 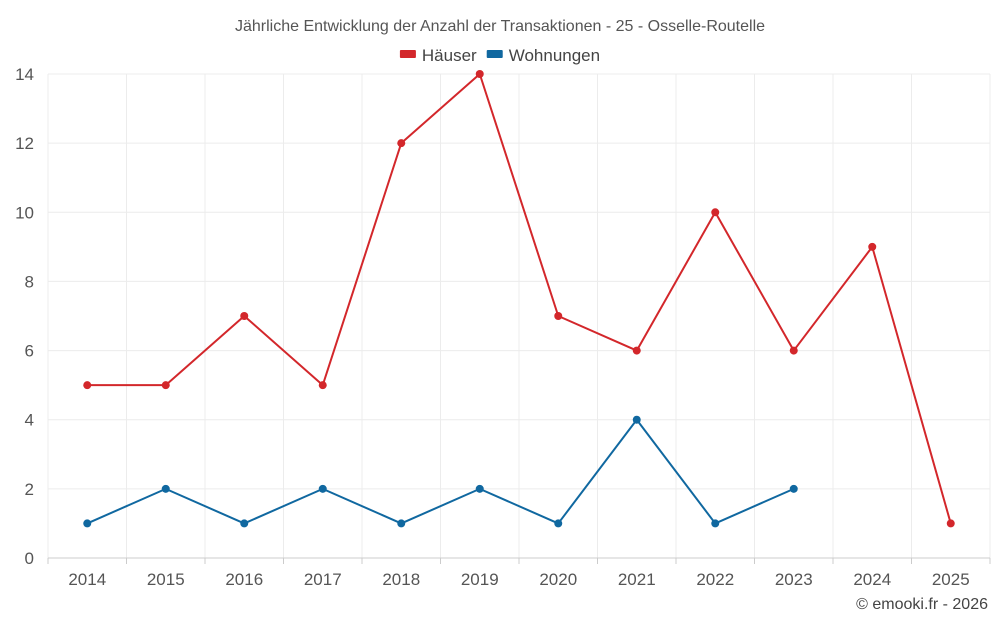 I want to click on y-tick-label: 10, so click(x=24, y=212).